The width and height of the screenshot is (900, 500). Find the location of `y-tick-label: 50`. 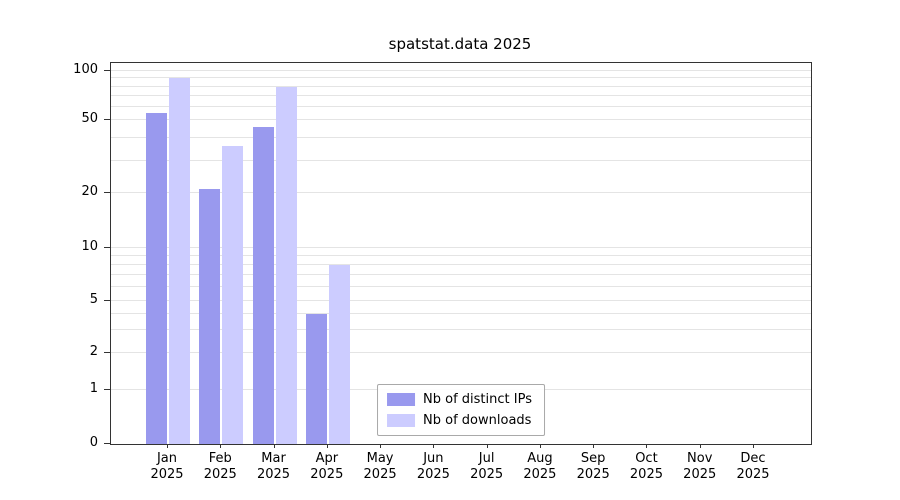

y-tick-label: 50 is located at coordinates (89, 119).